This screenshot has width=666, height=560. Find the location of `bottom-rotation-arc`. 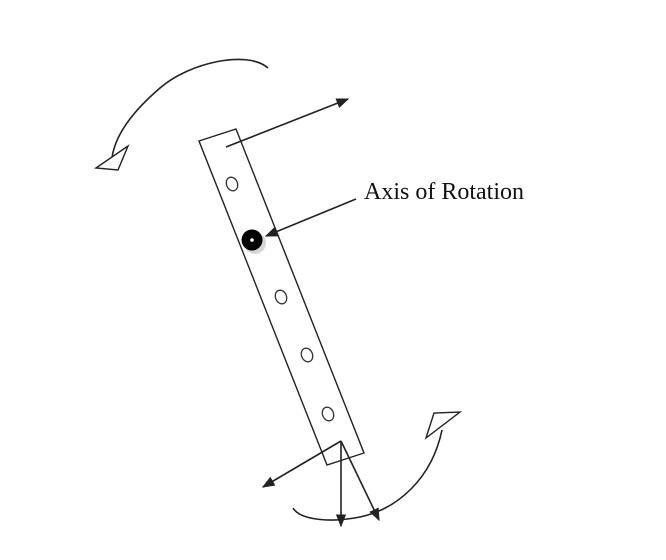

bottom-rotation-arc is located at coordinates (367, 475).